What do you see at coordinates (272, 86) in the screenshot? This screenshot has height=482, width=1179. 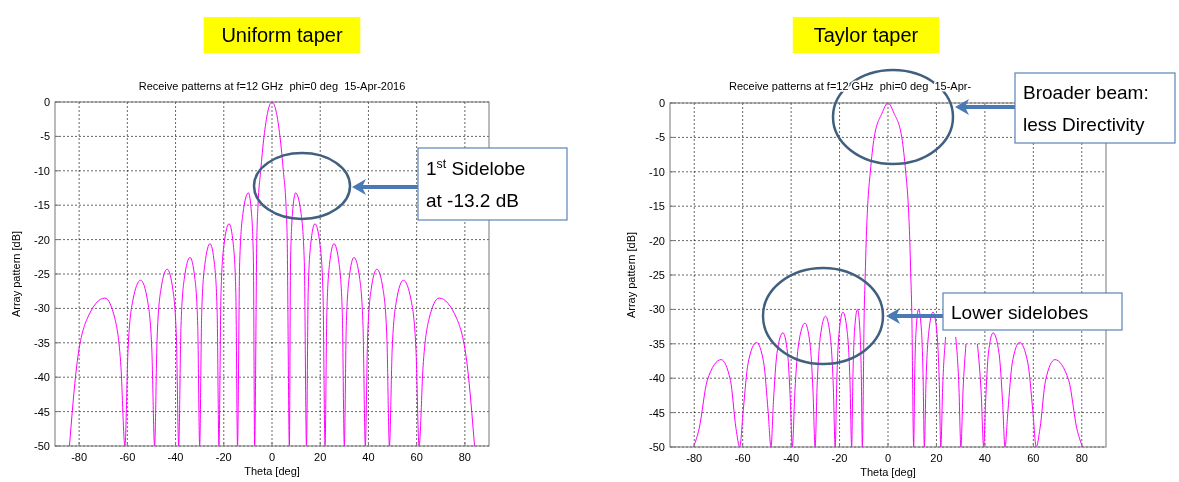 I see `chart-subtitle: Receive patterns at f=12 GHz phi=0 deg 15-Apr-2016` at bounding box center [272, 86].